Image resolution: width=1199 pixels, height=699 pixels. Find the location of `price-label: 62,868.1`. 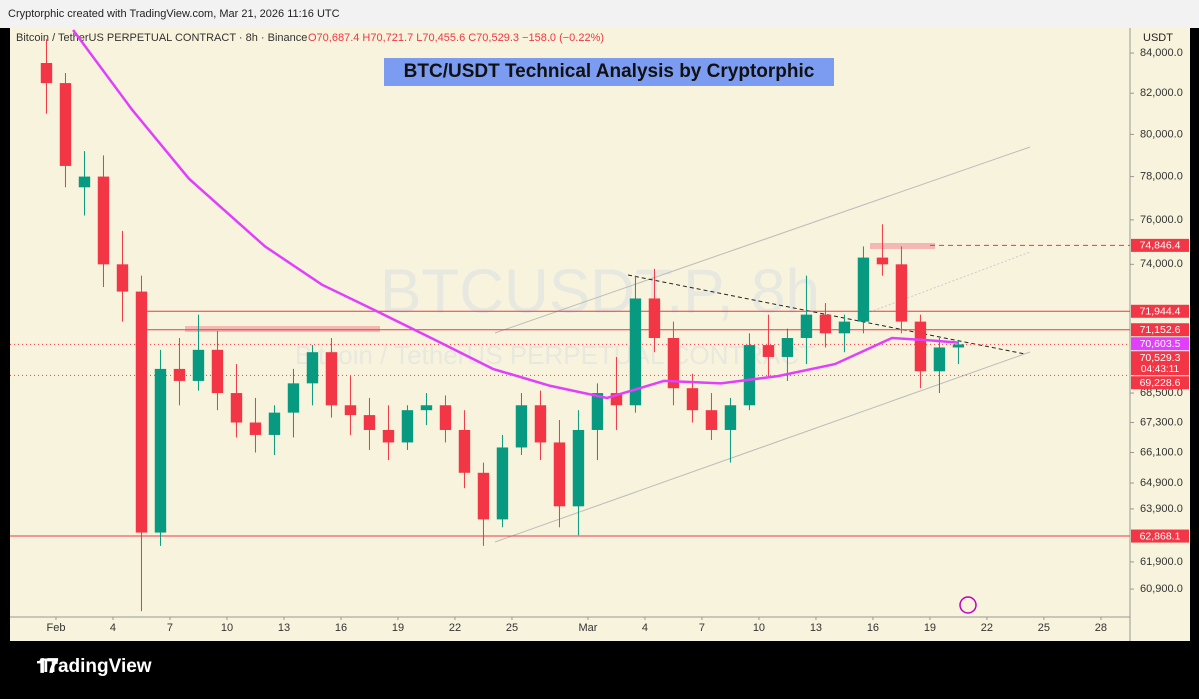

price-label: 62,868.1 is located at coordinates (1160, 536).